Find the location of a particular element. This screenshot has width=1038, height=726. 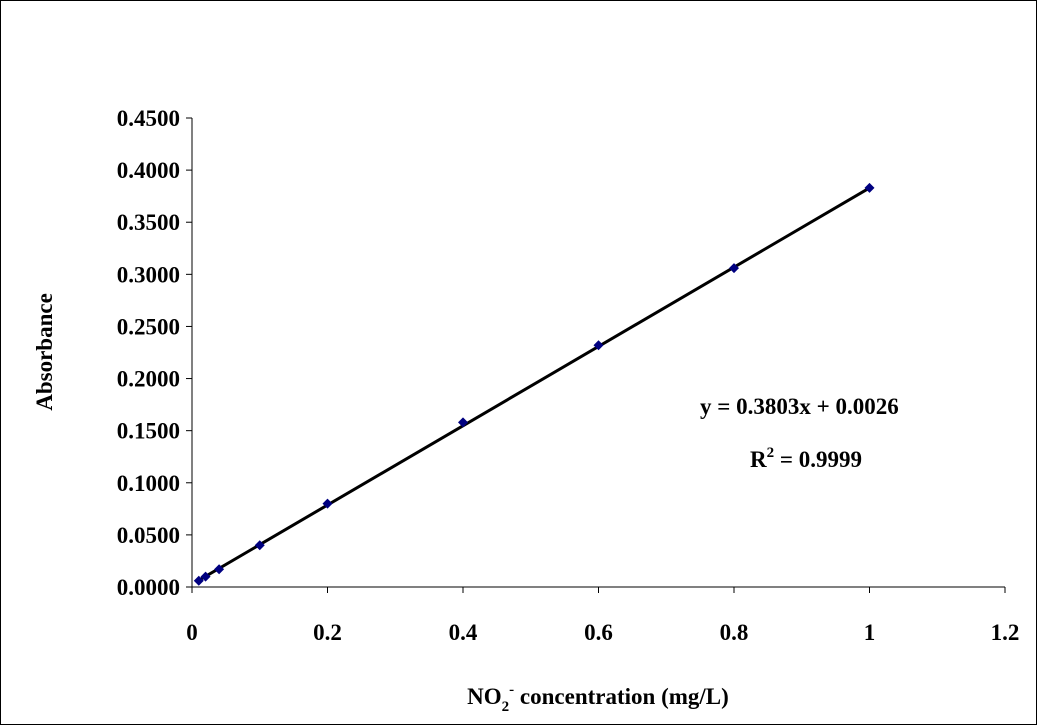

y-tick-label: 0.0500 is located at coordinates (148, 535).